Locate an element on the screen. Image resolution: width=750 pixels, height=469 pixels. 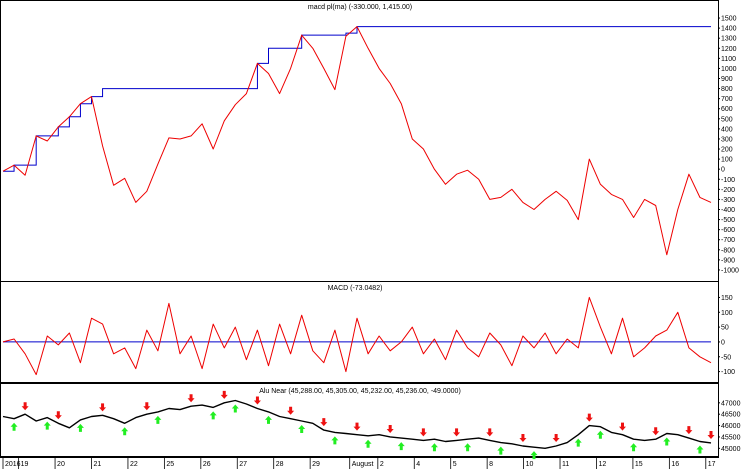
x-tick-label: 2016 is located at coordinates (13, 464).